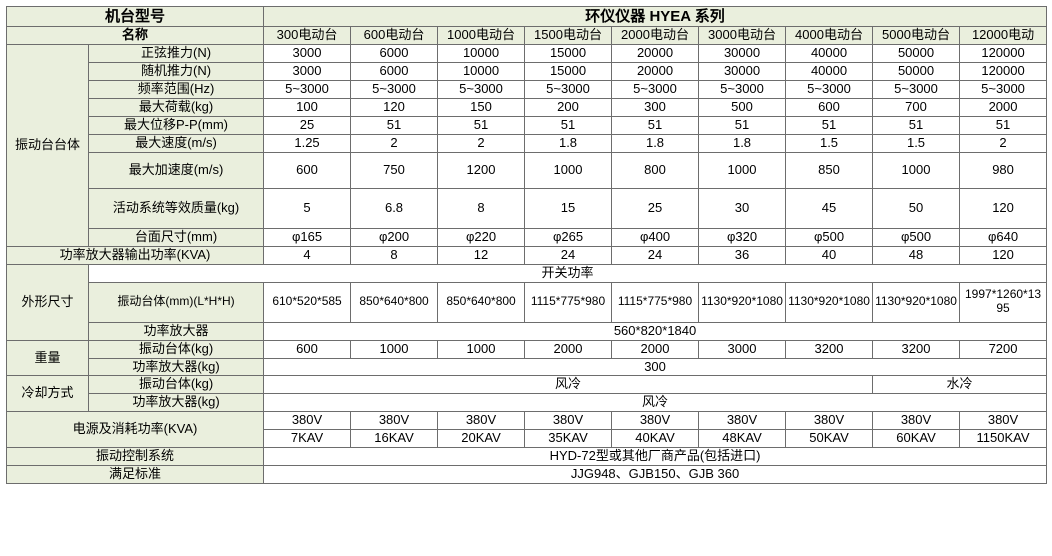 This screenshot has width=1052, height=556. I want to click on cell: 40, so click(829, 255).